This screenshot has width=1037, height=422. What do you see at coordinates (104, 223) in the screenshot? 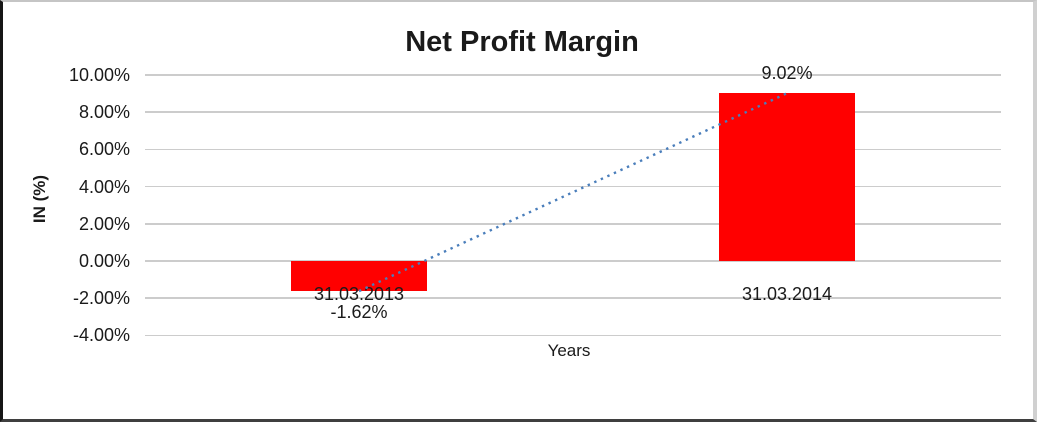
I see `y-axis-tick-label: 2.00%` at bounding box center [104, 223].